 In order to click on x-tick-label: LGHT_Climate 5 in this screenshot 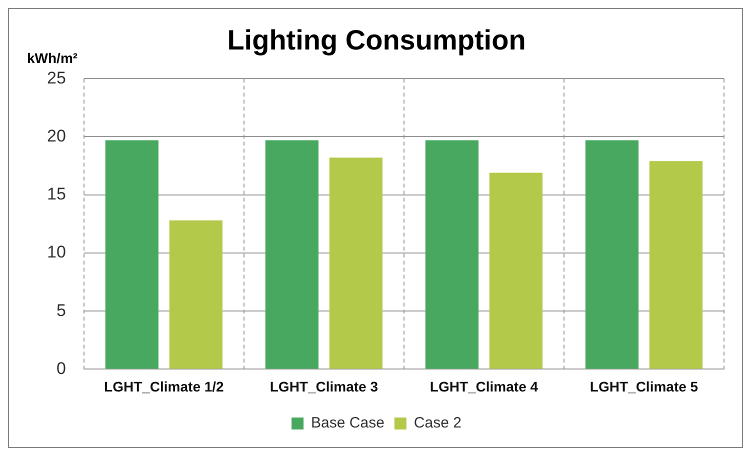, I will do `click(644, 386)`.